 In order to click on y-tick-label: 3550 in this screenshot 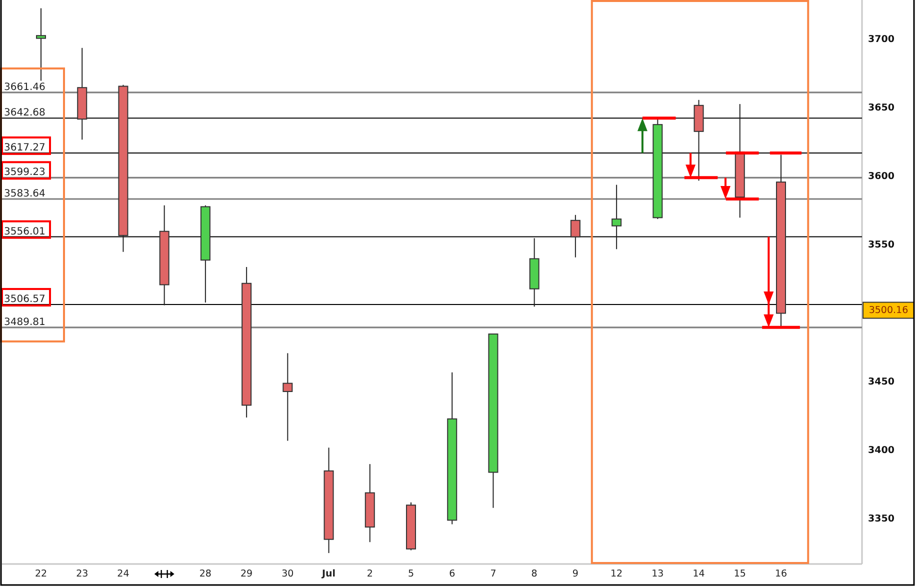, I will do `click(881, 245)`.